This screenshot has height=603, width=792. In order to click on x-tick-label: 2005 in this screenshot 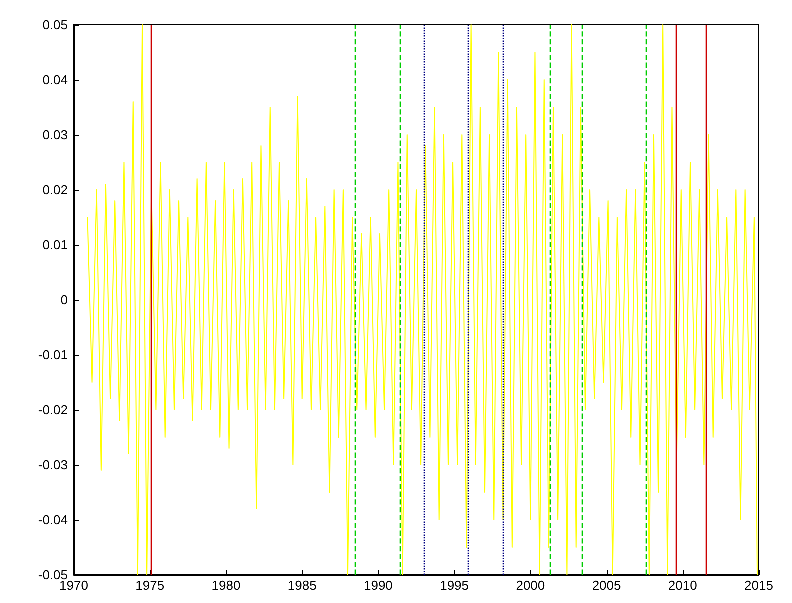, I will do `click(607, 585)`.